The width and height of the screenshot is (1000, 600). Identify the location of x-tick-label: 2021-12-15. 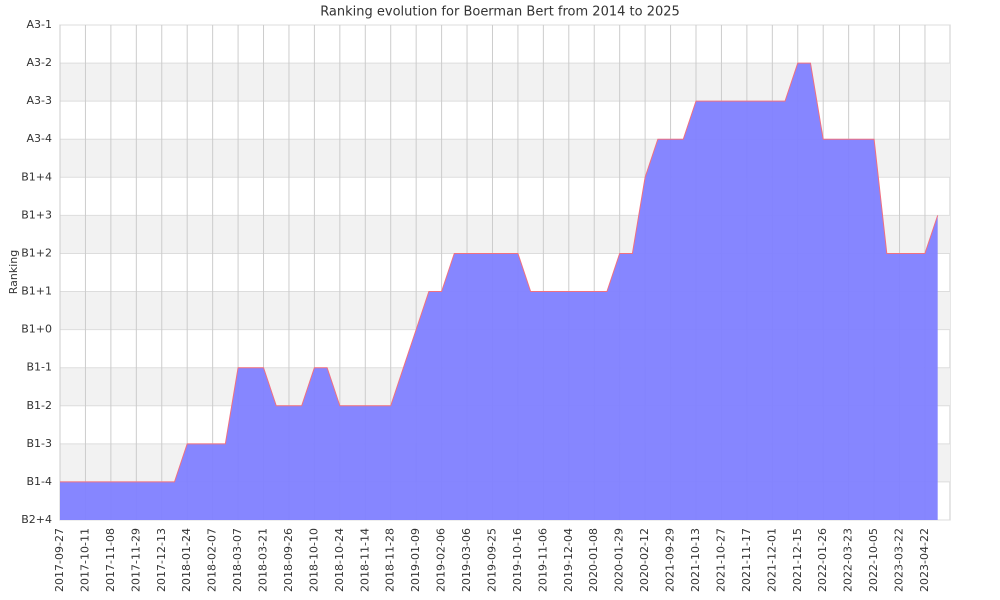
(797, 560).